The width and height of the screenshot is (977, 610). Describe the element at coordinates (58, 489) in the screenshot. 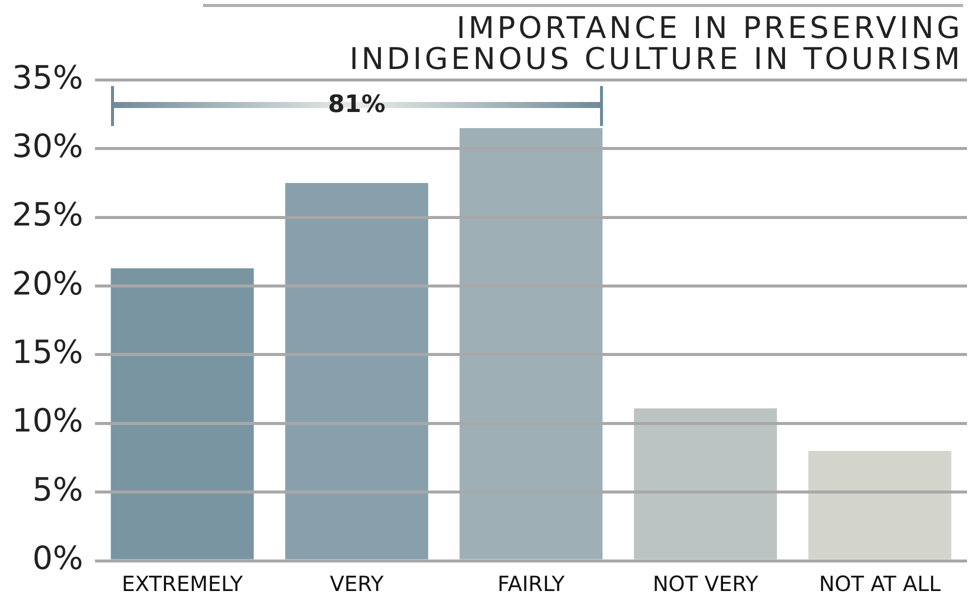

I see `y-tick-label: 5%` at that location.